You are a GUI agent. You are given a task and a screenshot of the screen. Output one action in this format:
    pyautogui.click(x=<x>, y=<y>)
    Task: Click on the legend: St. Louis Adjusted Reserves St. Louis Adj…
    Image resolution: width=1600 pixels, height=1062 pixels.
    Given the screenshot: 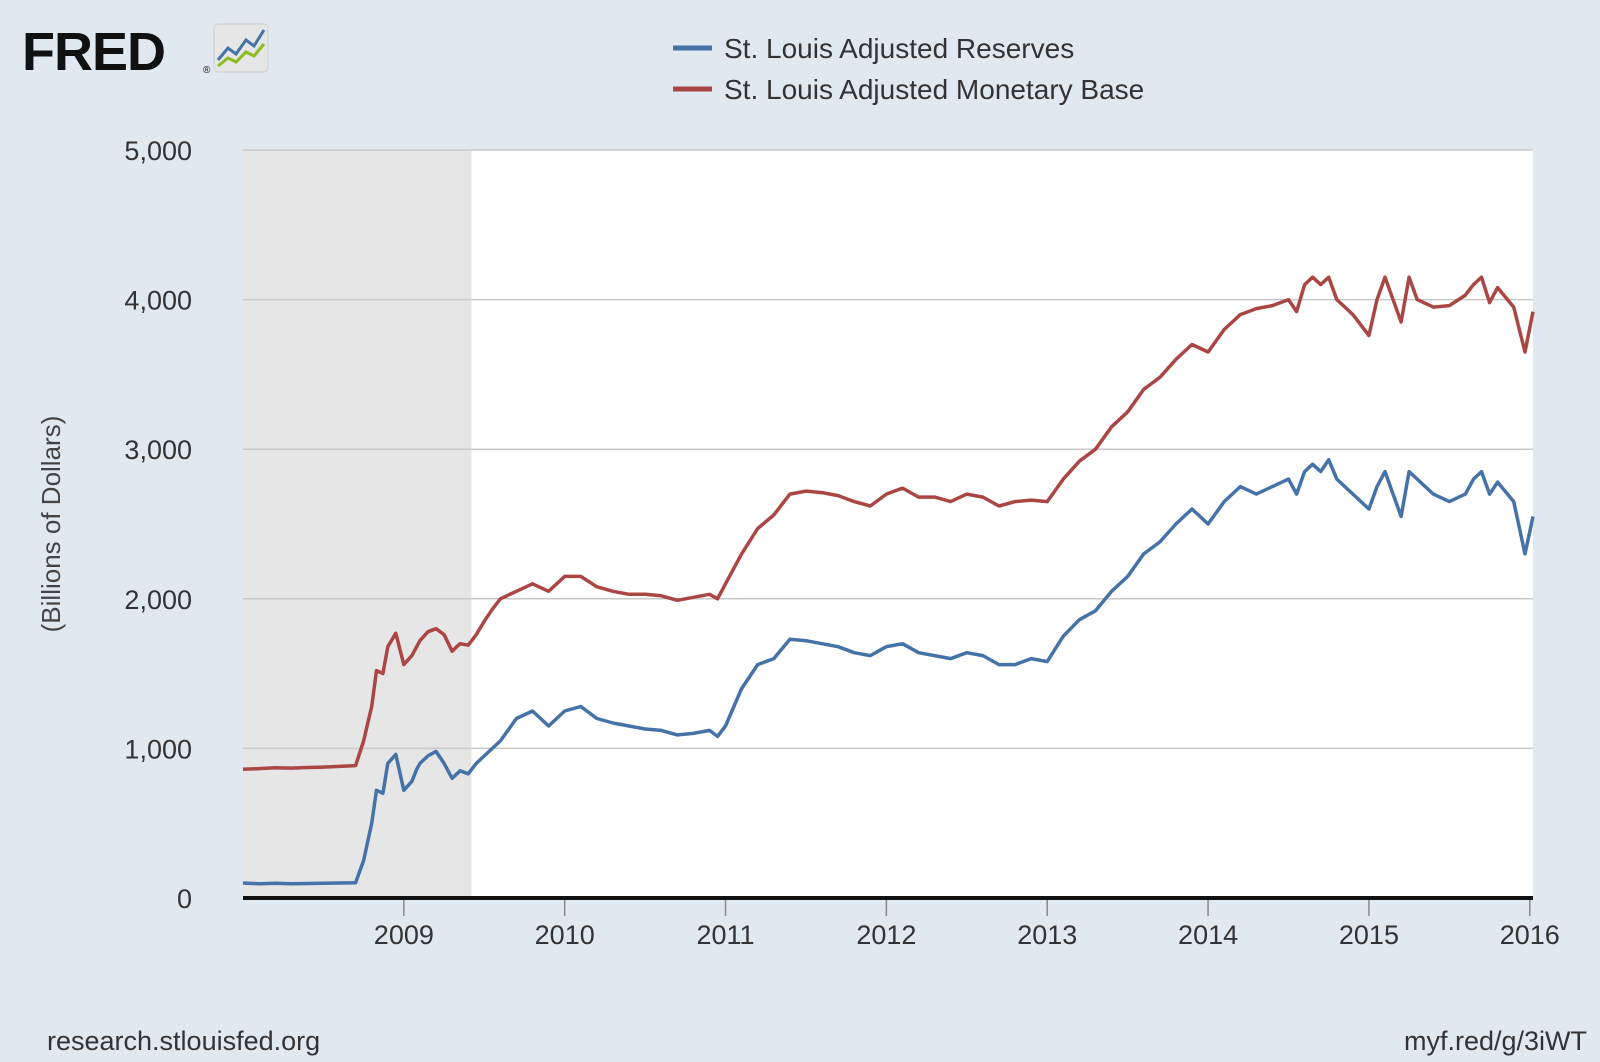 What is the action you would take?
    pyautogui.click(x=908, y=69)
    